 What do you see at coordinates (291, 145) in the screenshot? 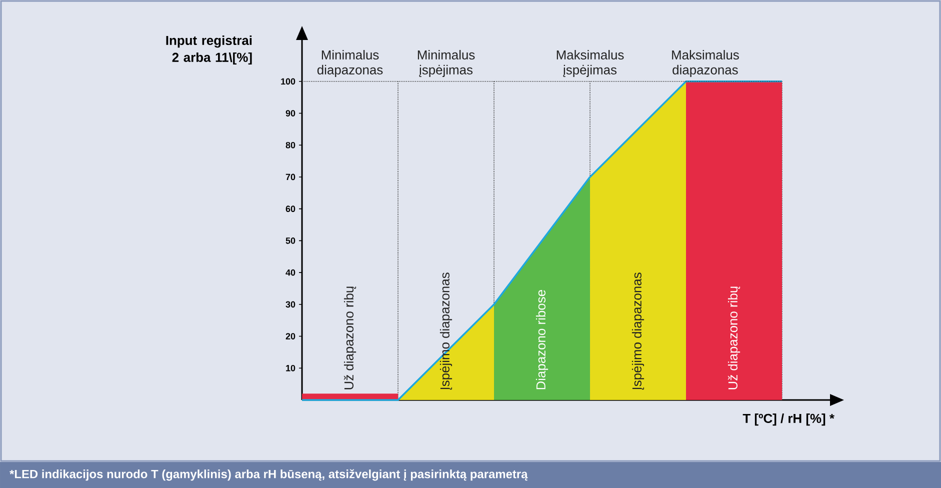
I see `y-tick-label: 80` at bounding box center [291, 145].